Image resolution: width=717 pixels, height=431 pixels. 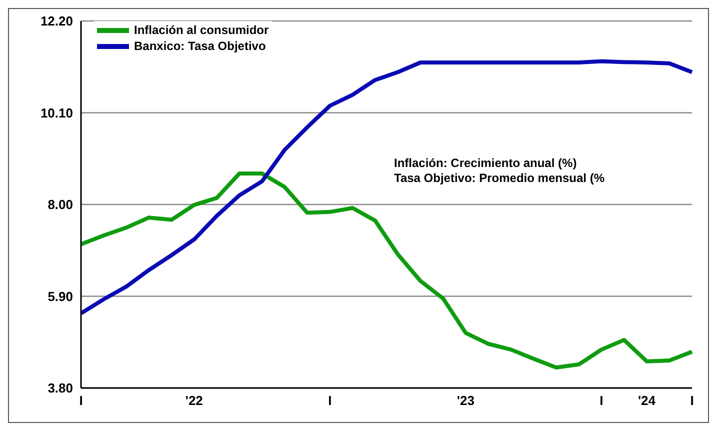 What do you see at coordinates (647, 400) in the screenshot?
I see `x-tick-label: '24` at bounding box center [647, 400].